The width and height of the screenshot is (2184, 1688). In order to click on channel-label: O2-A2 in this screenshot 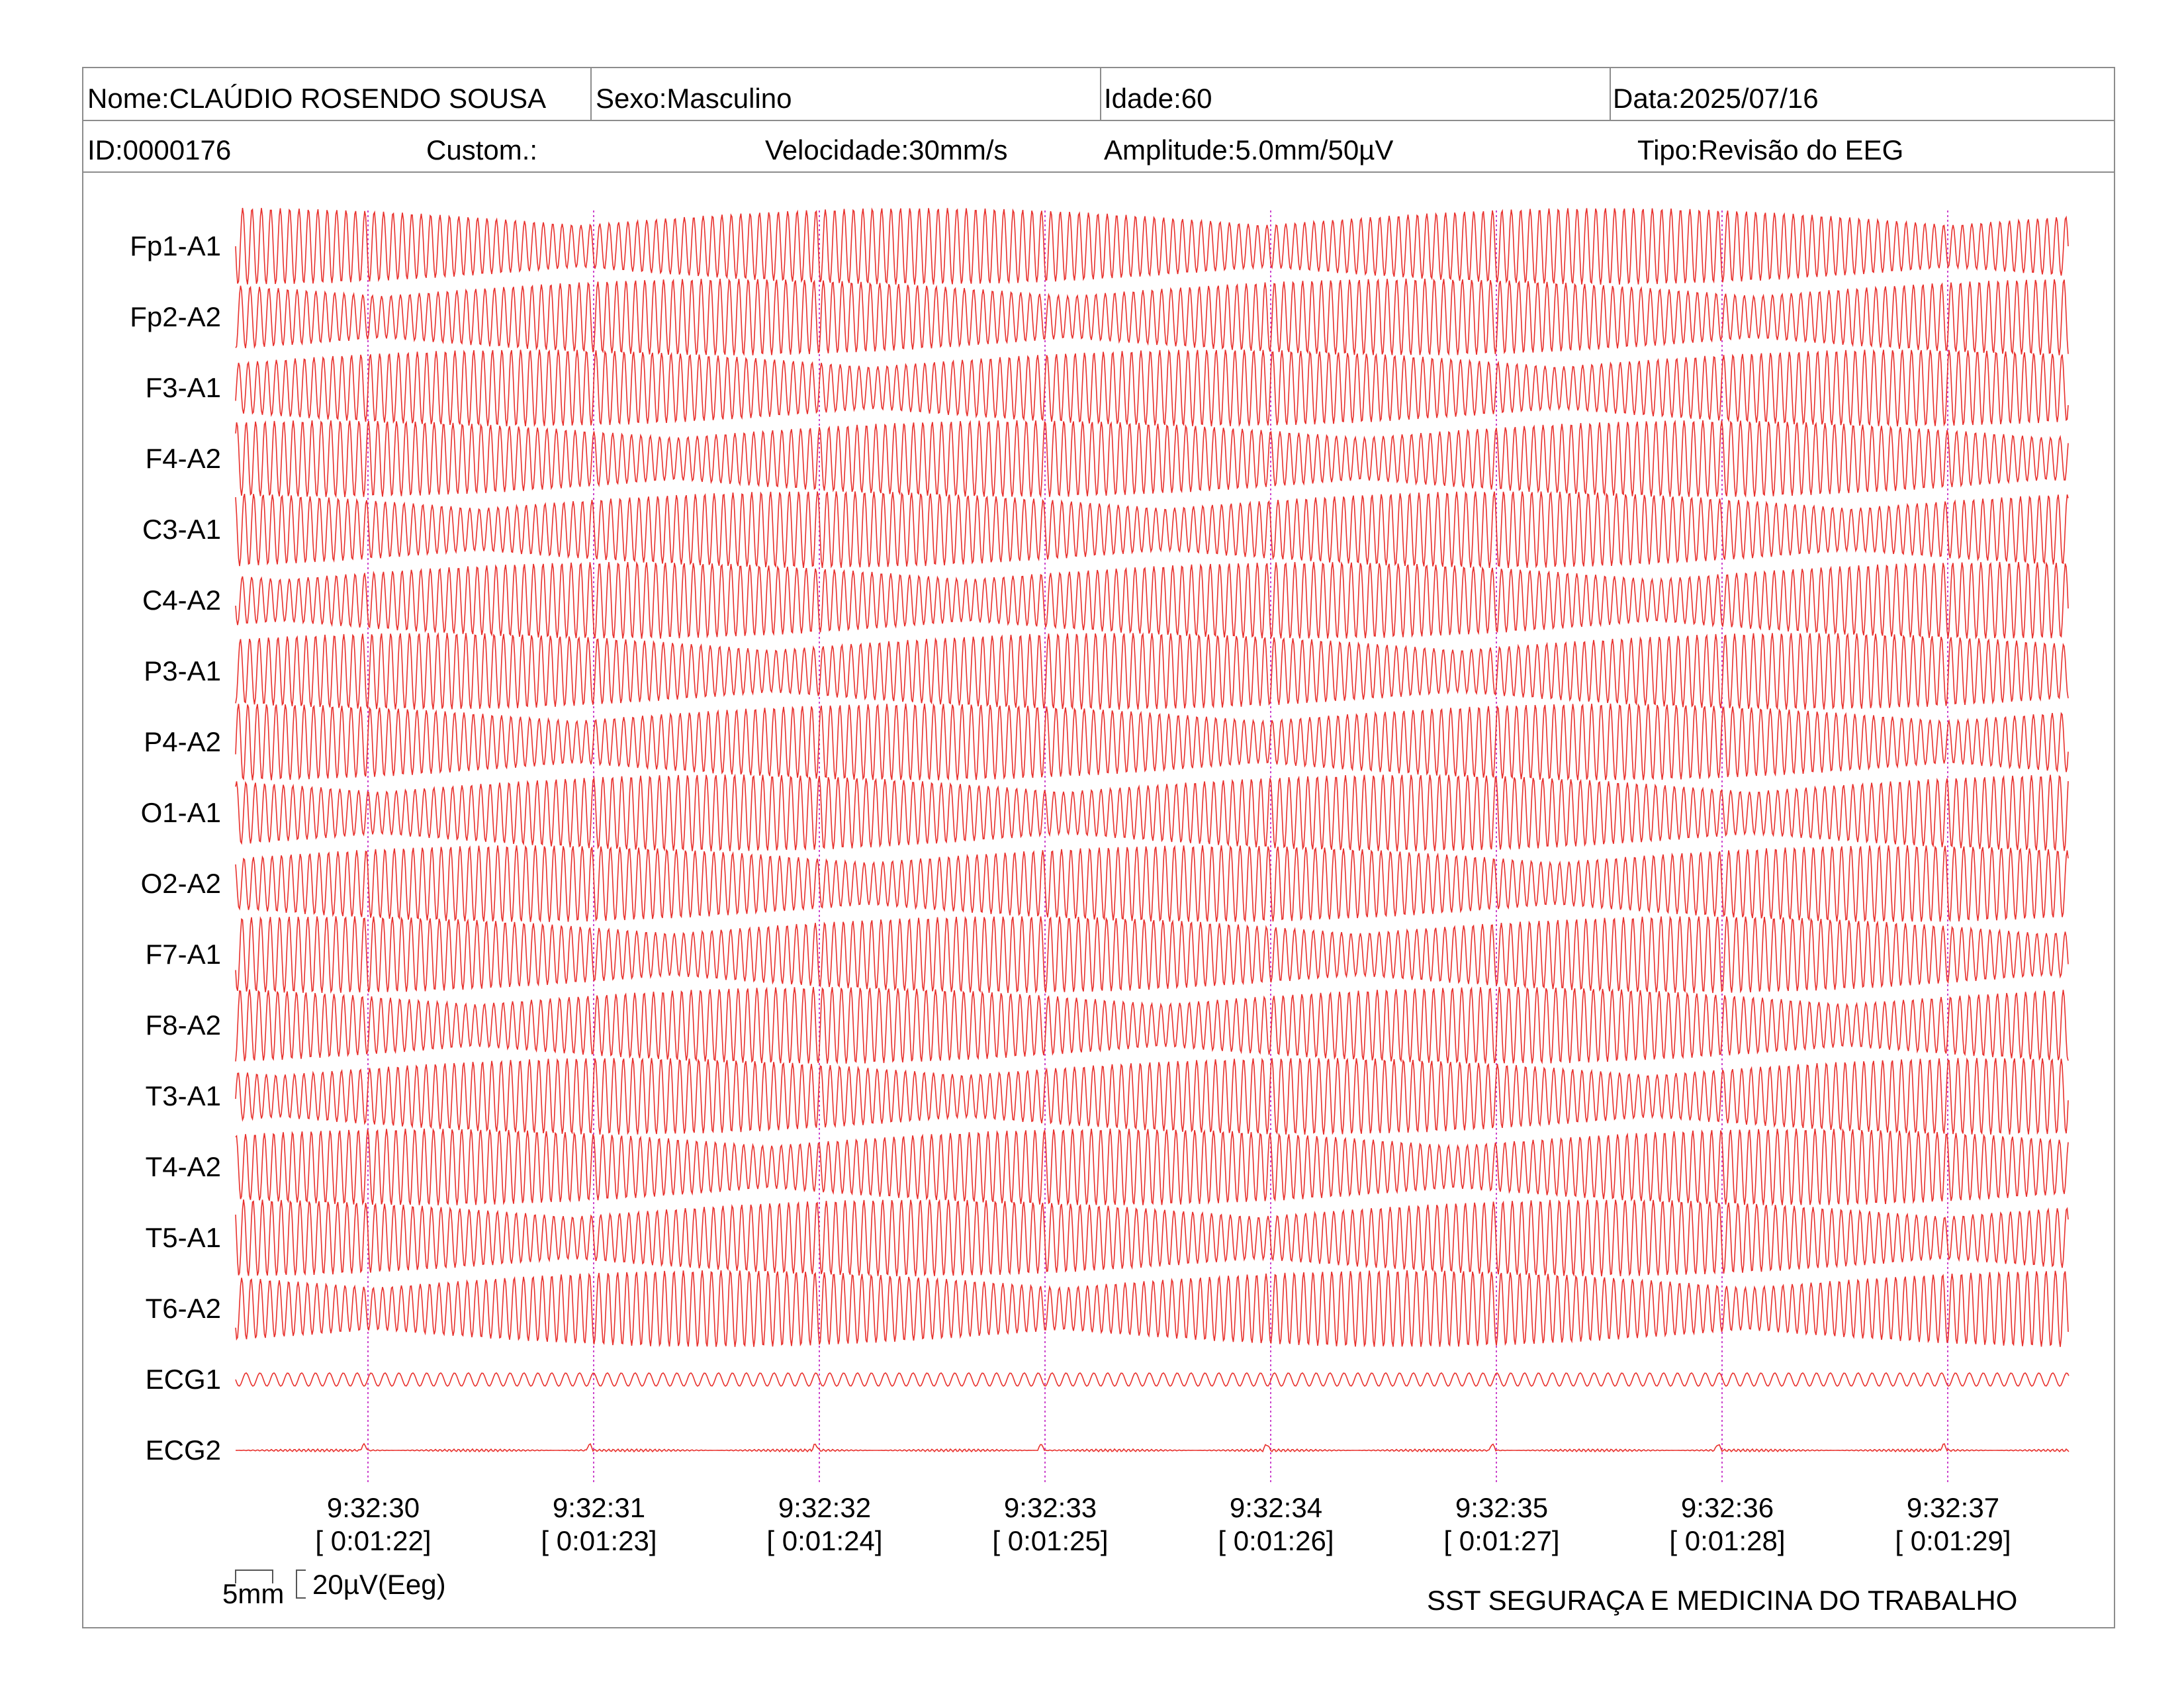, I will do `click(181, 883)`.